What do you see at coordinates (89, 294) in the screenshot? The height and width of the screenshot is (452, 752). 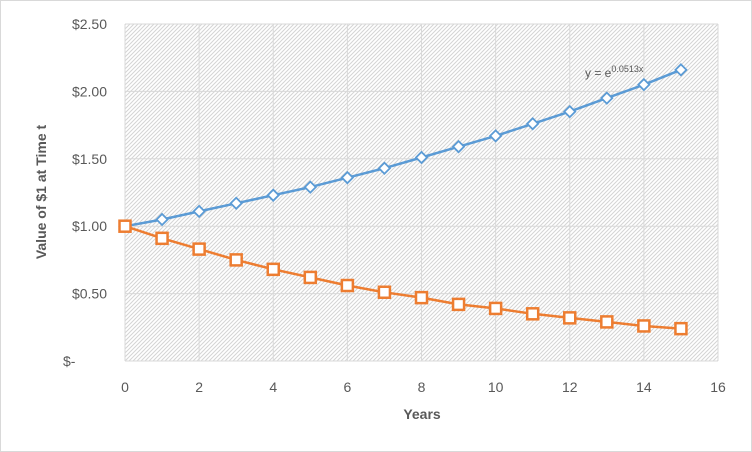 I see `y-tick-label: $0.50` at bounding box center [89, 294].